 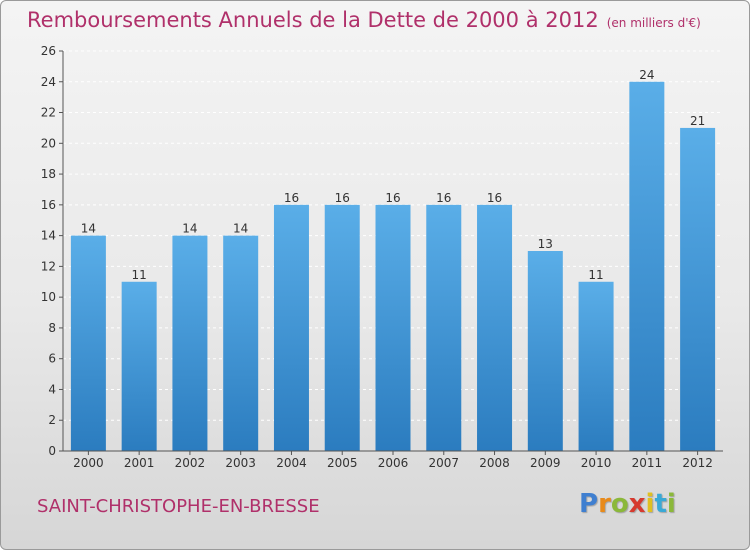 I want to click on x-tick-label: 2000, so click(x=88, y=463).